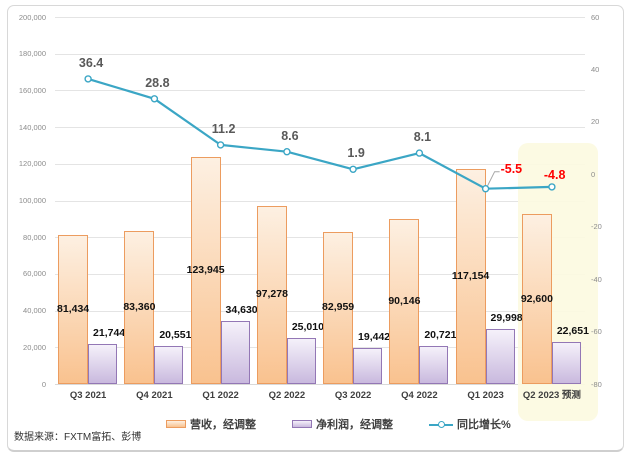  Describe the element at coordinates (484, 425) in the screenshot. I see `legend-label-growth: 同比增长%` at that location.